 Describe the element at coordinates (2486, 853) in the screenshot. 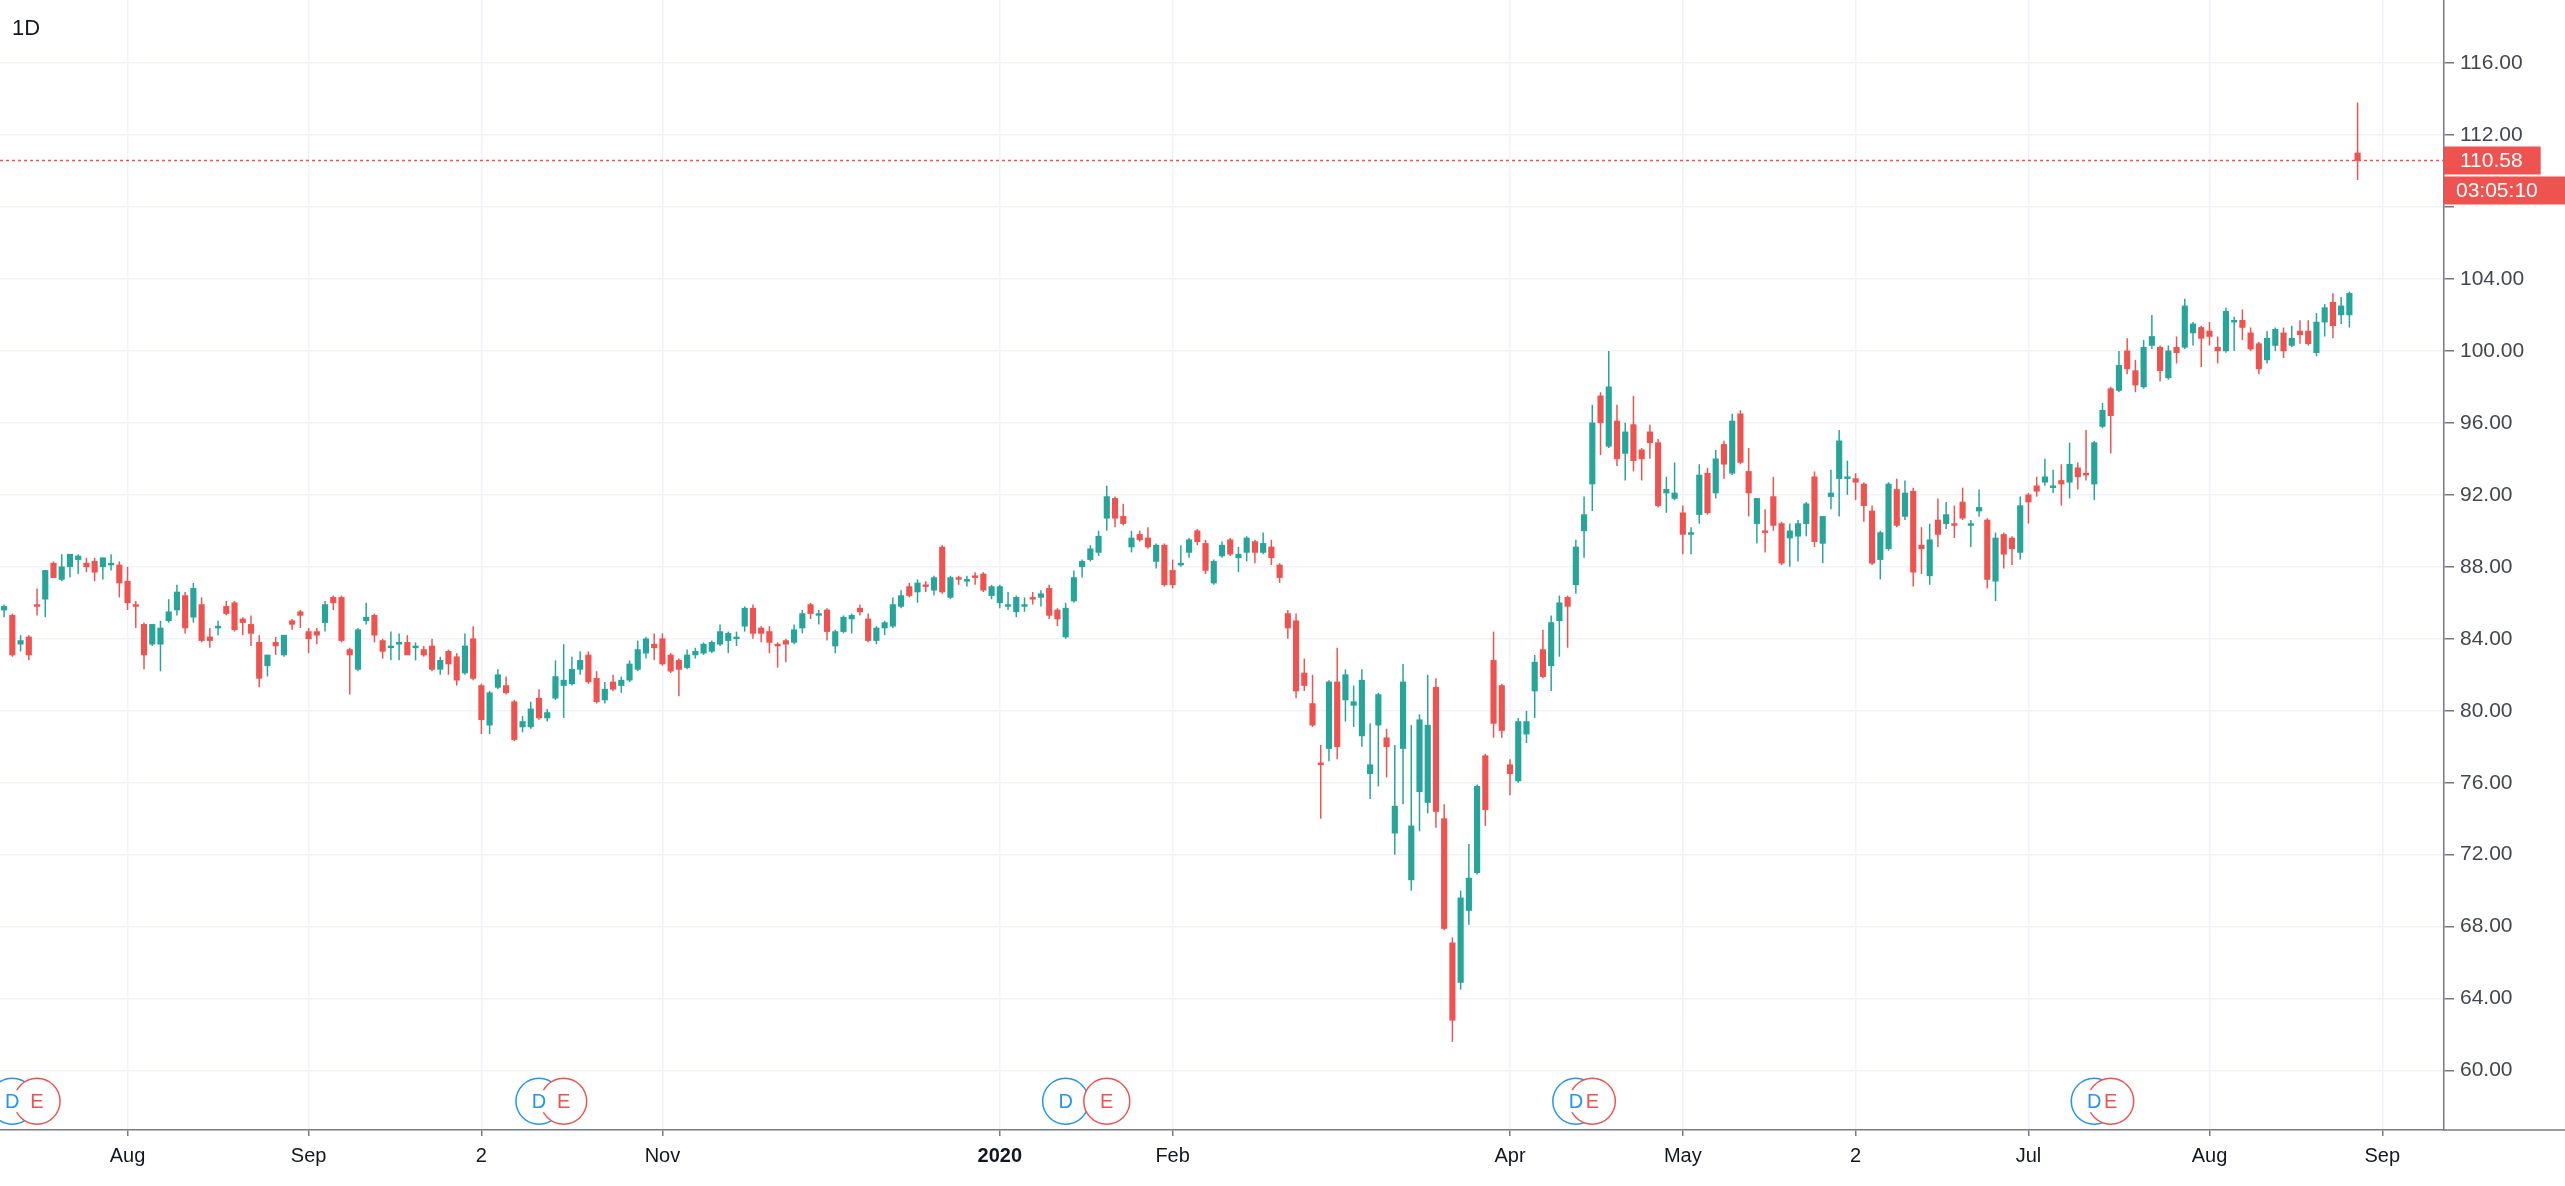

I see `y-tick-label: 72.00` at that location.